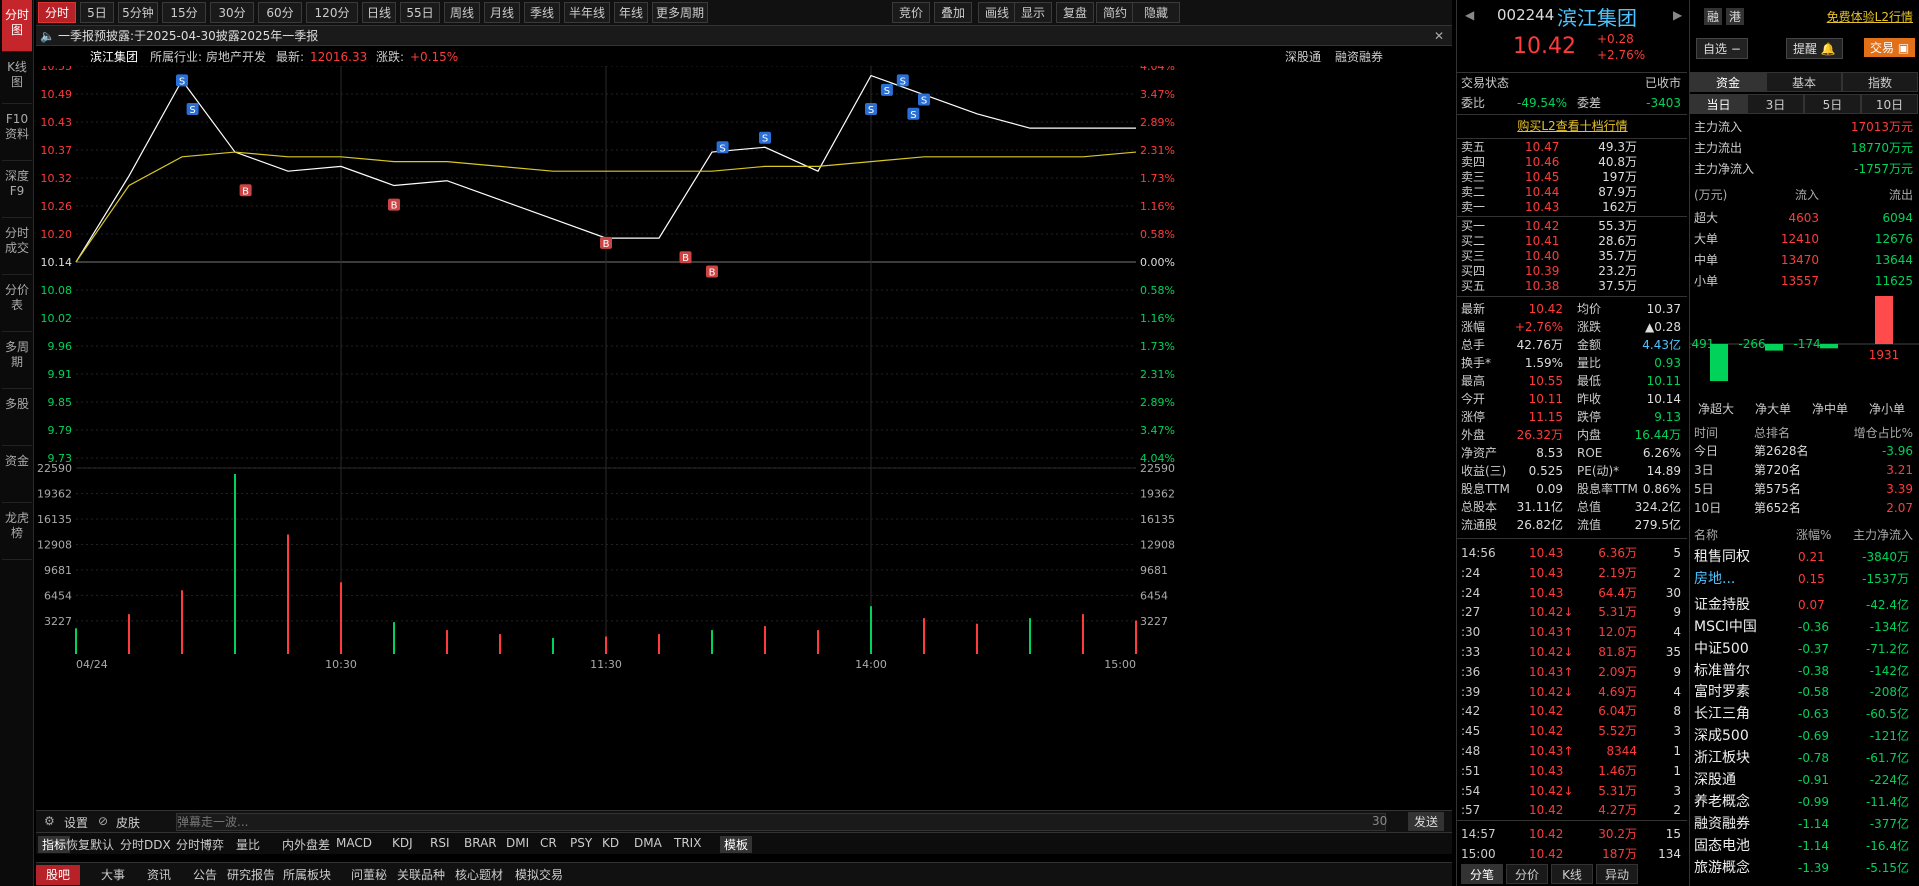 The width and height of the screenshot is (1919, 886). Describe the element at coordinates (1804, 825) in the screenshot. I see `sector-row: 融资融券 -1.14 -377亿` at that location.